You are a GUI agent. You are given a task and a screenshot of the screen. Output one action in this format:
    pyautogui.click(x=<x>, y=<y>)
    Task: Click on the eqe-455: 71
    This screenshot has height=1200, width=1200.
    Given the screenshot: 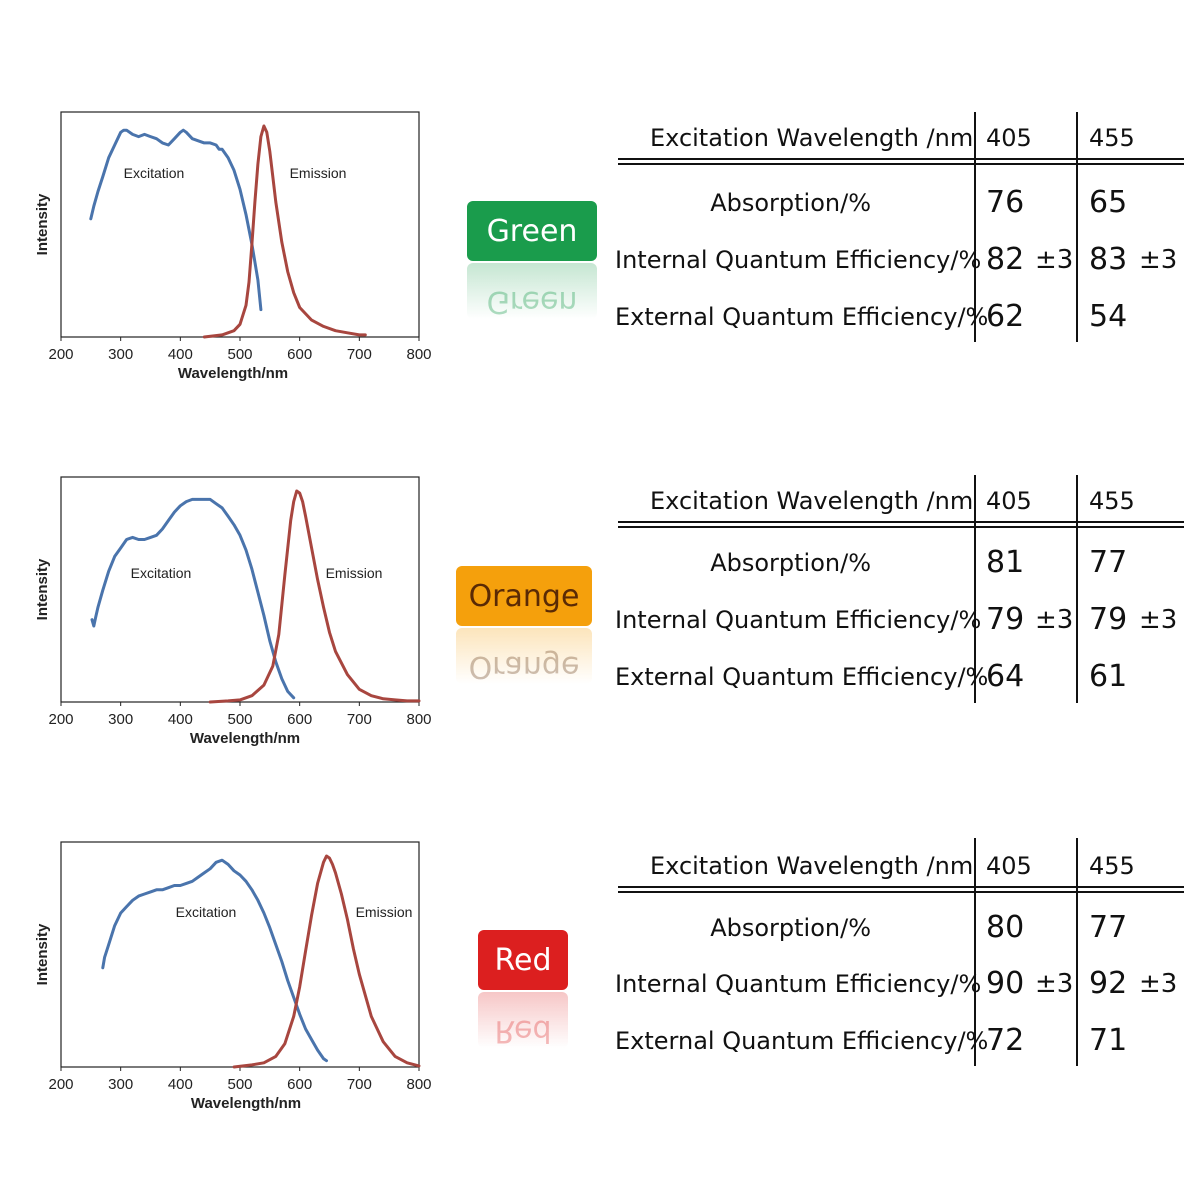 What is the action you would take?
    pyautogui.click(x=1108, y=1040)
    